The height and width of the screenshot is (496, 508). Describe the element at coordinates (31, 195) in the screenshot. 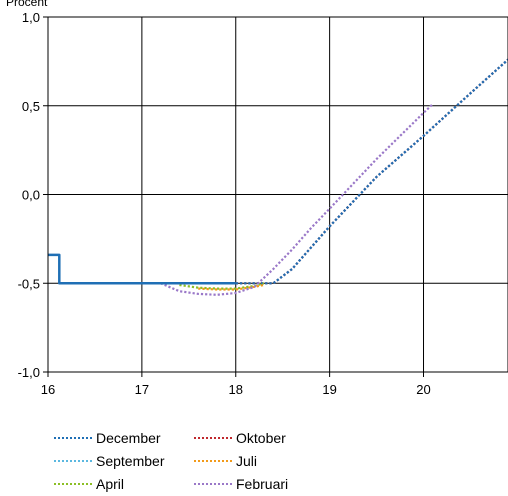

I see `y-tick-label: 0,0` at that location.